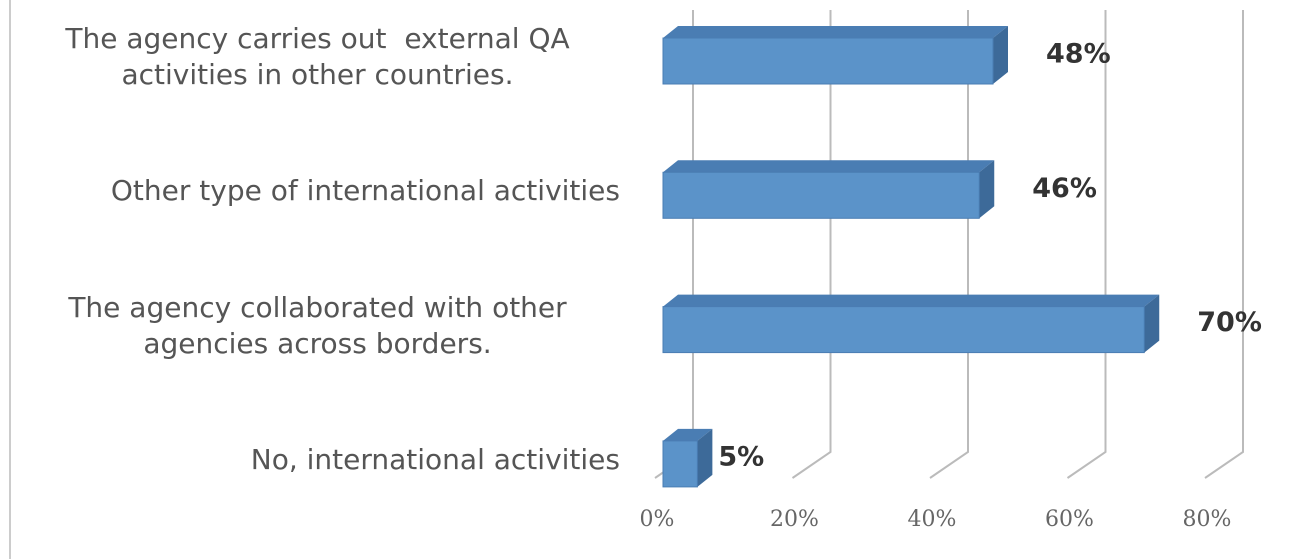 This screenshot has width=1315, height=559. What do you see at coordinates (1069, 519) in the screenshot?
I see `x-tick-label: 60%` at bounding box center [1069, 519].